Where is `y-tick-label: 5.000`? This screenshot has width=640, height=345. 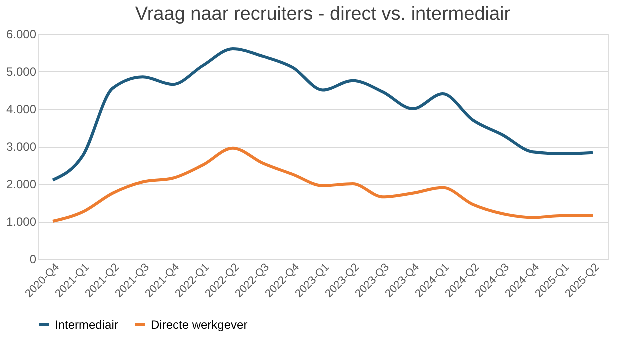 y-tick-label: 5.000 is located at coordinates (21, 72).